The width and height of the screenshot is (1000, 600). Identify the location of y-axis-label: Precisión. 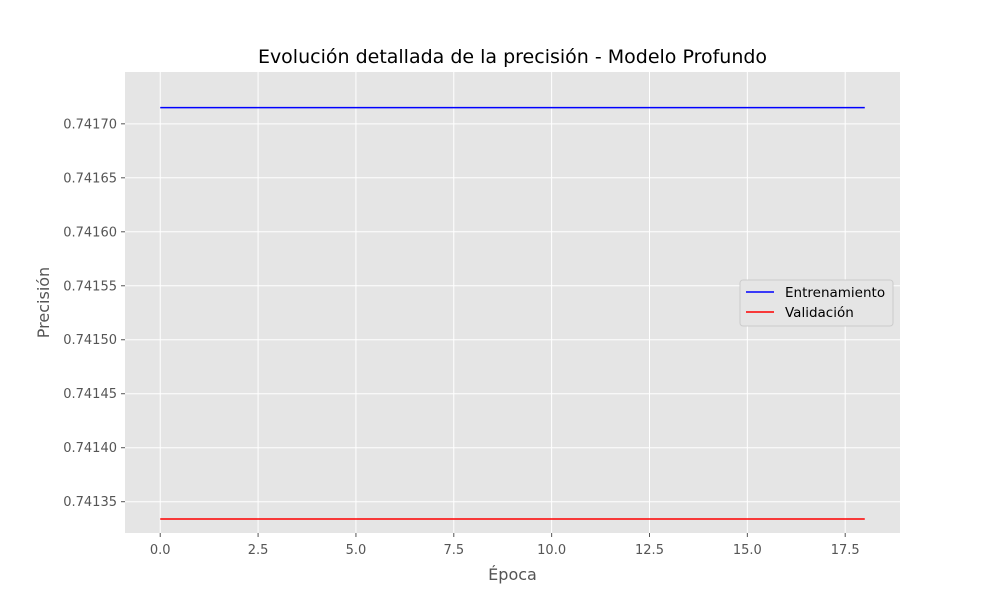
(43, 302).